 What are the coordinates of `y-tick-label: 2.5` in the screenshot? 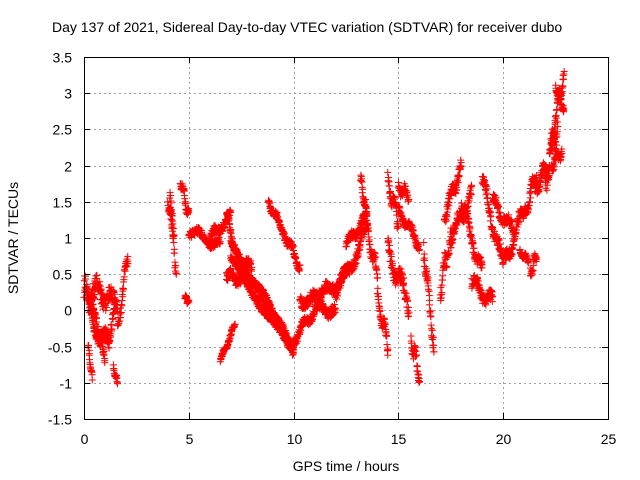 It's located at (63, 130).